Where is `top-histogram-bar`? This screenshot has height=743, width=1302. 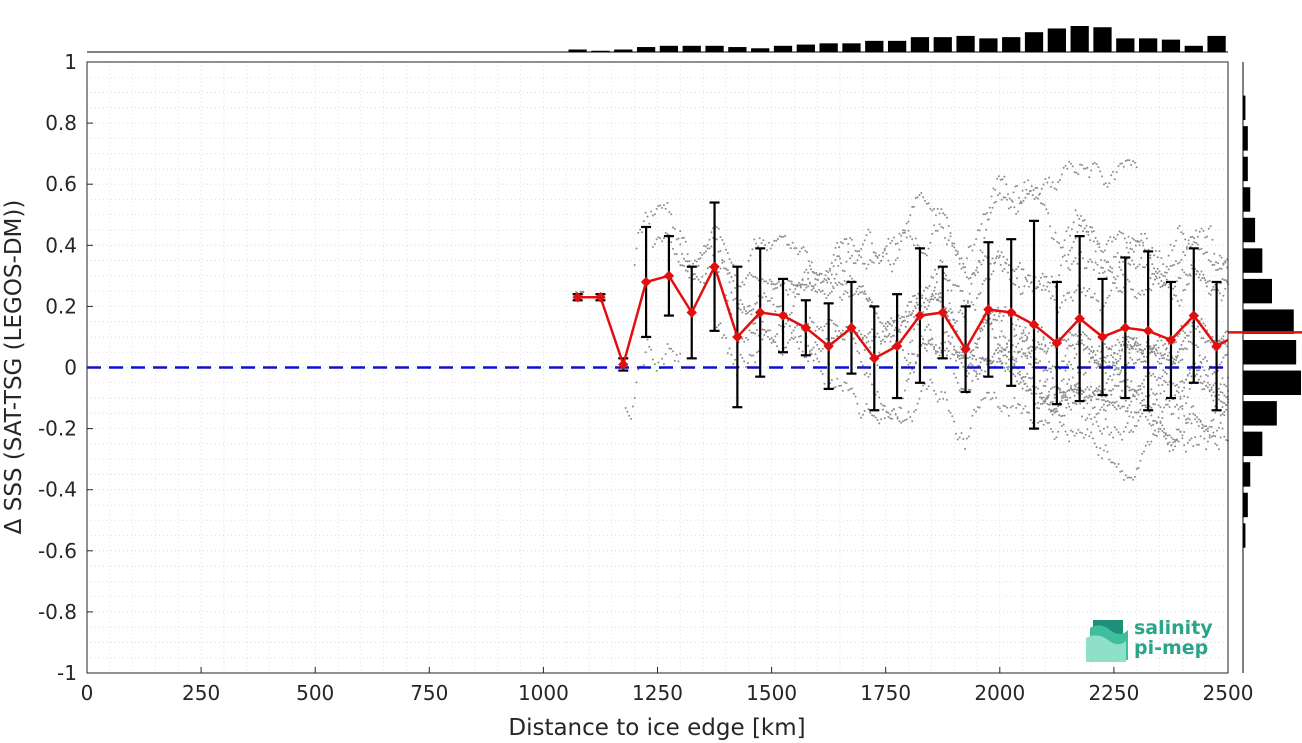 top-histogram-bar is located at coordinates (669, 48).